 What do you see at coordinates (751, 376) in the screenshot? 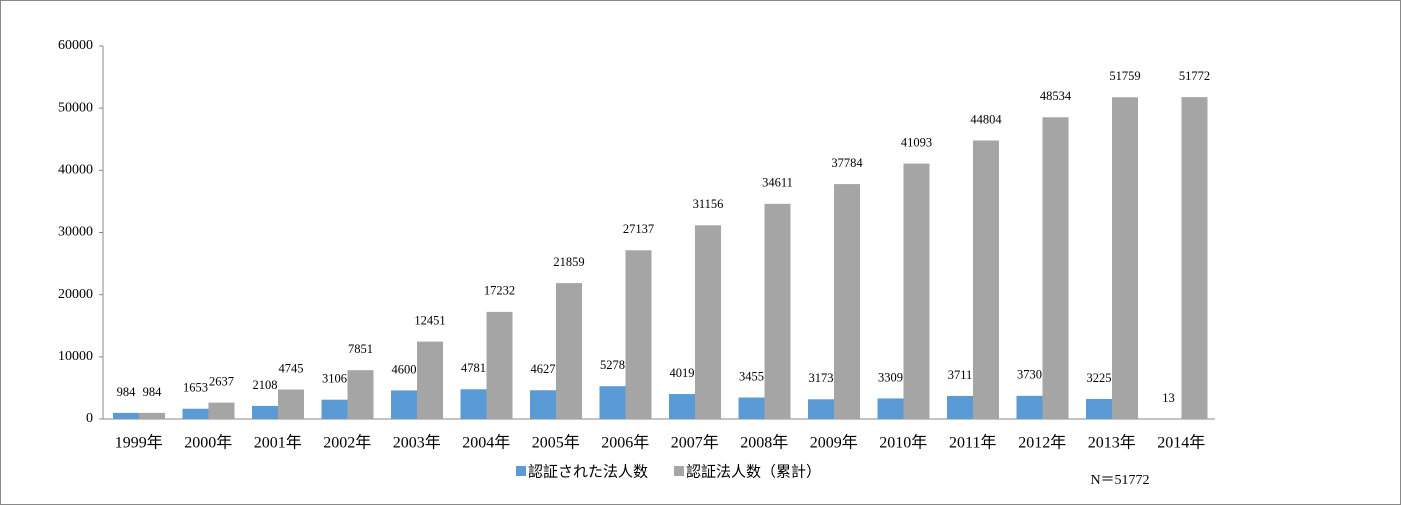
I see `data-label: 3455` at bounding box center [751, 376].